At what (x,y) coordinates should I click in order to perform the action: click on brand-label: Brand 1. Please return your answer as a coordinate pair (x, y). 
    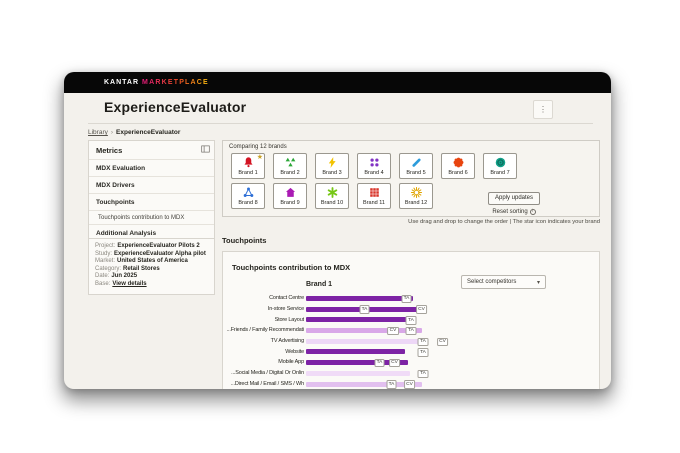
    Looking at the image, I should click on (248, 173).